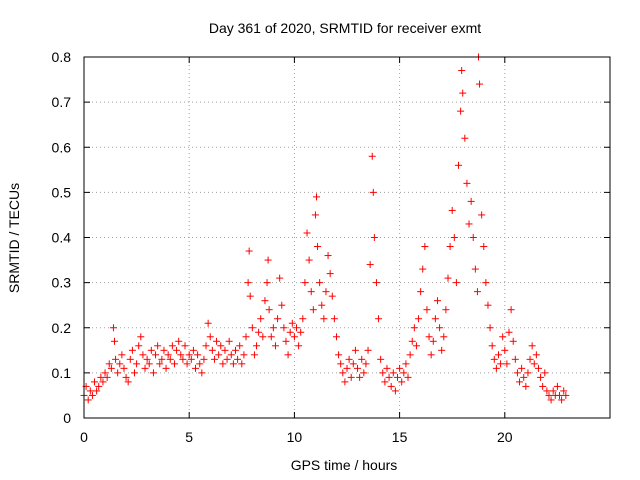 Image resolution: width=640 pixels, height=480 pixels. Describe the element at coordinates (62, 147) in the screenshot. I see `y-tick-label: 0.6` at that location.